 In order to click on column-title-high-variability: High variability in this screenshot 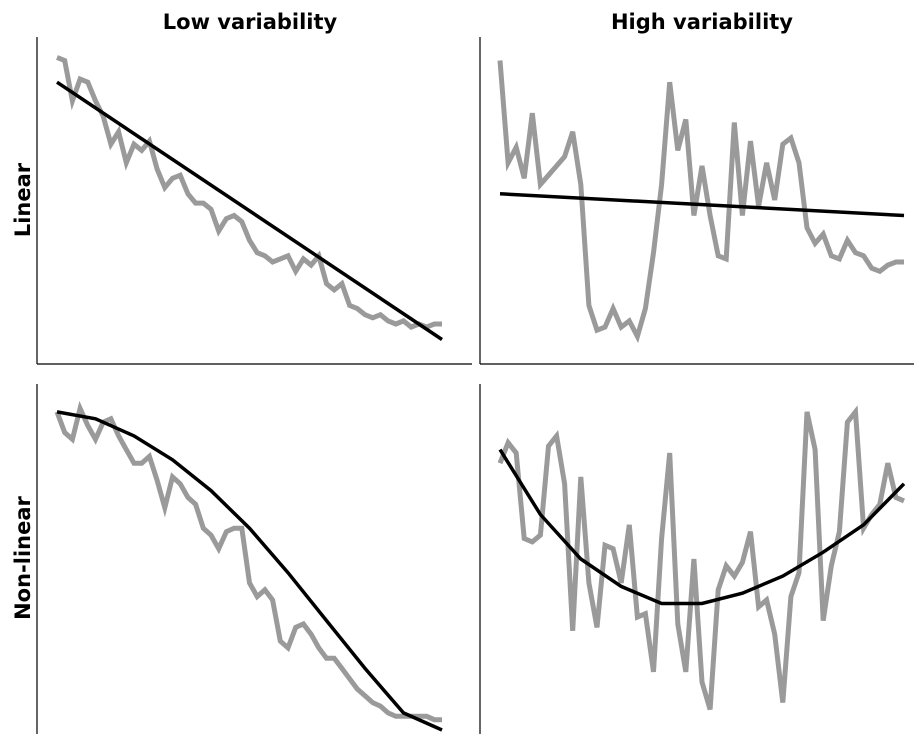, I will do `click(702, 22)`.